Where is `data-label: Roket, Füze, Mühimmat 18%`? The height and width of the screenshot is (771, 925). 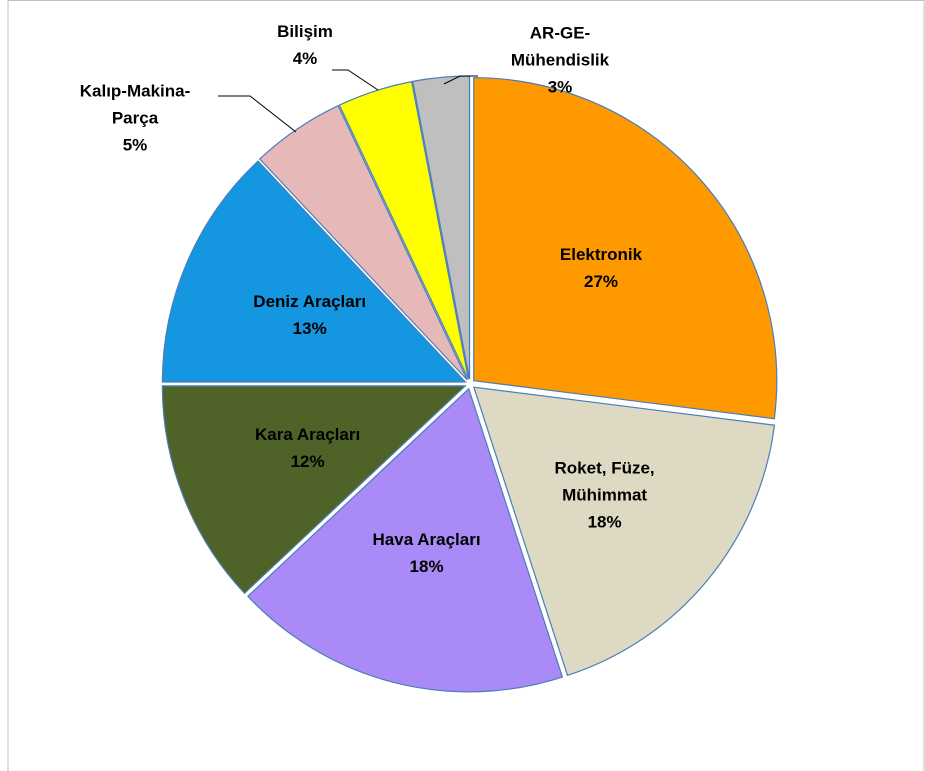 data-label: Roket, Füze, Mühimmat 18% is located at coordinates (605, 495).